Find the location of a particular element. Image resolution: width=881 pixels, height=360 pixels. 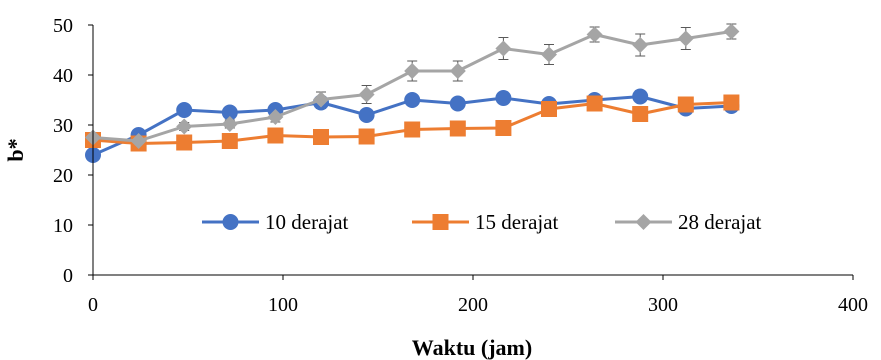

y-tick-label: 40 is located at coordinates (63, 76).